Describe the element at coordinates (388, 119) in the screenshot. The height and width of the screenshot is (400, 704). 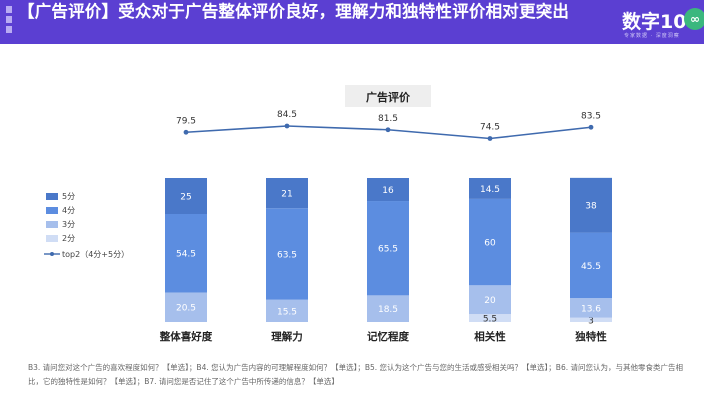
I see `top2-value-label: 81.5` at that location.